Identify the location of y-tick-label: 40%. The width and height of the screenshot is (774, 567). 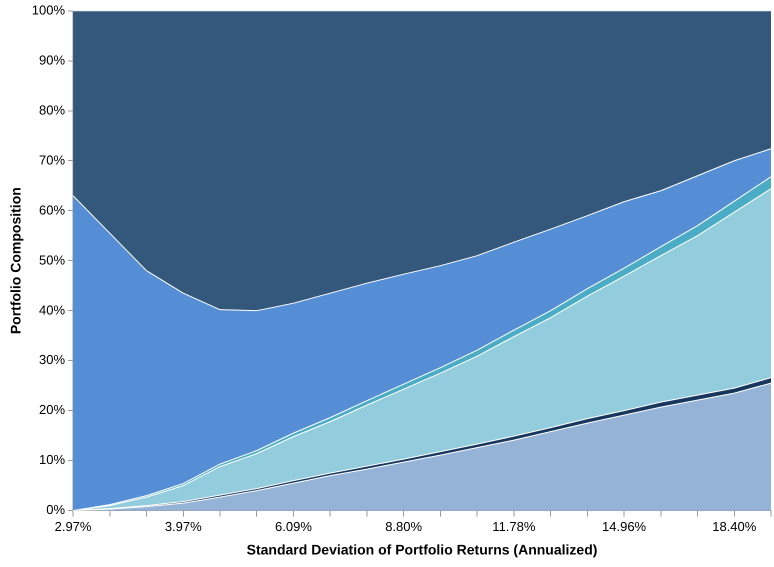
(52, 310).